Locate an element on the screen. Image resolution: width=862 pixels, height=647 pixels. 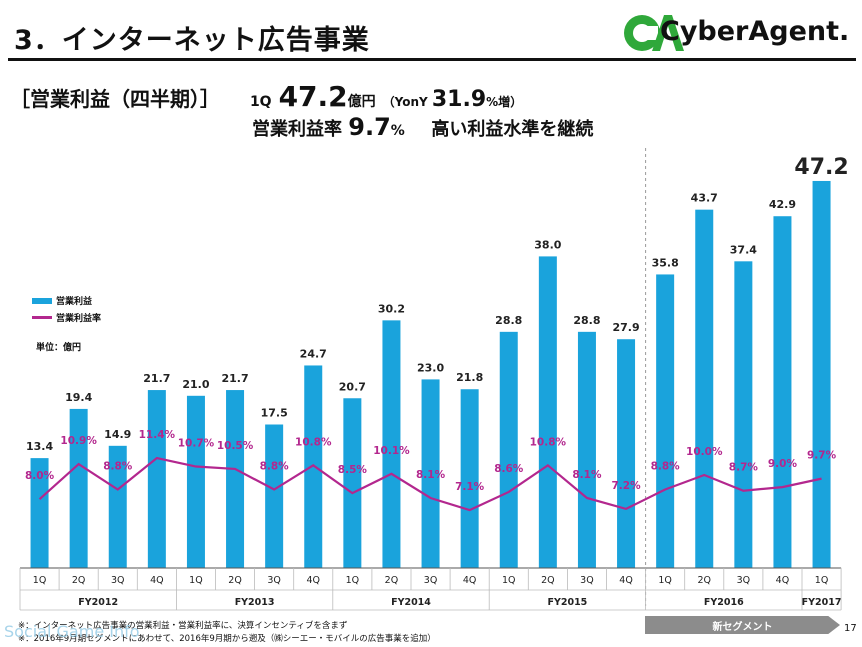
bar-label-8: 20.7 is located at coordinates (352, 386).